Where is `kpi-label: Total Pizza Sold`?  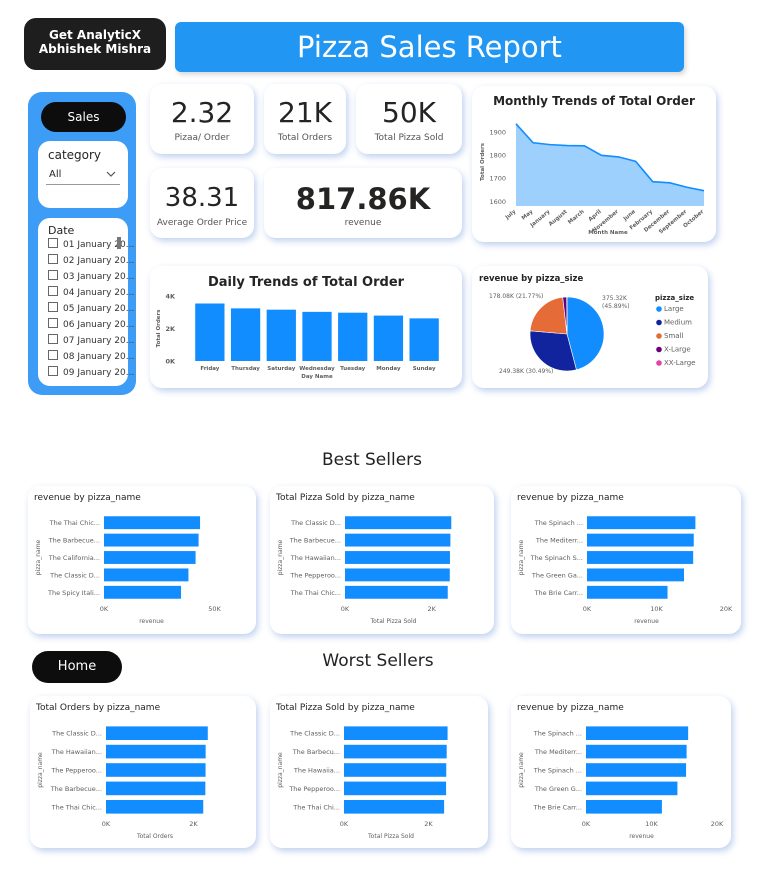
kpi-label: Total Pizza Sold is located at coordinates (409, 138).